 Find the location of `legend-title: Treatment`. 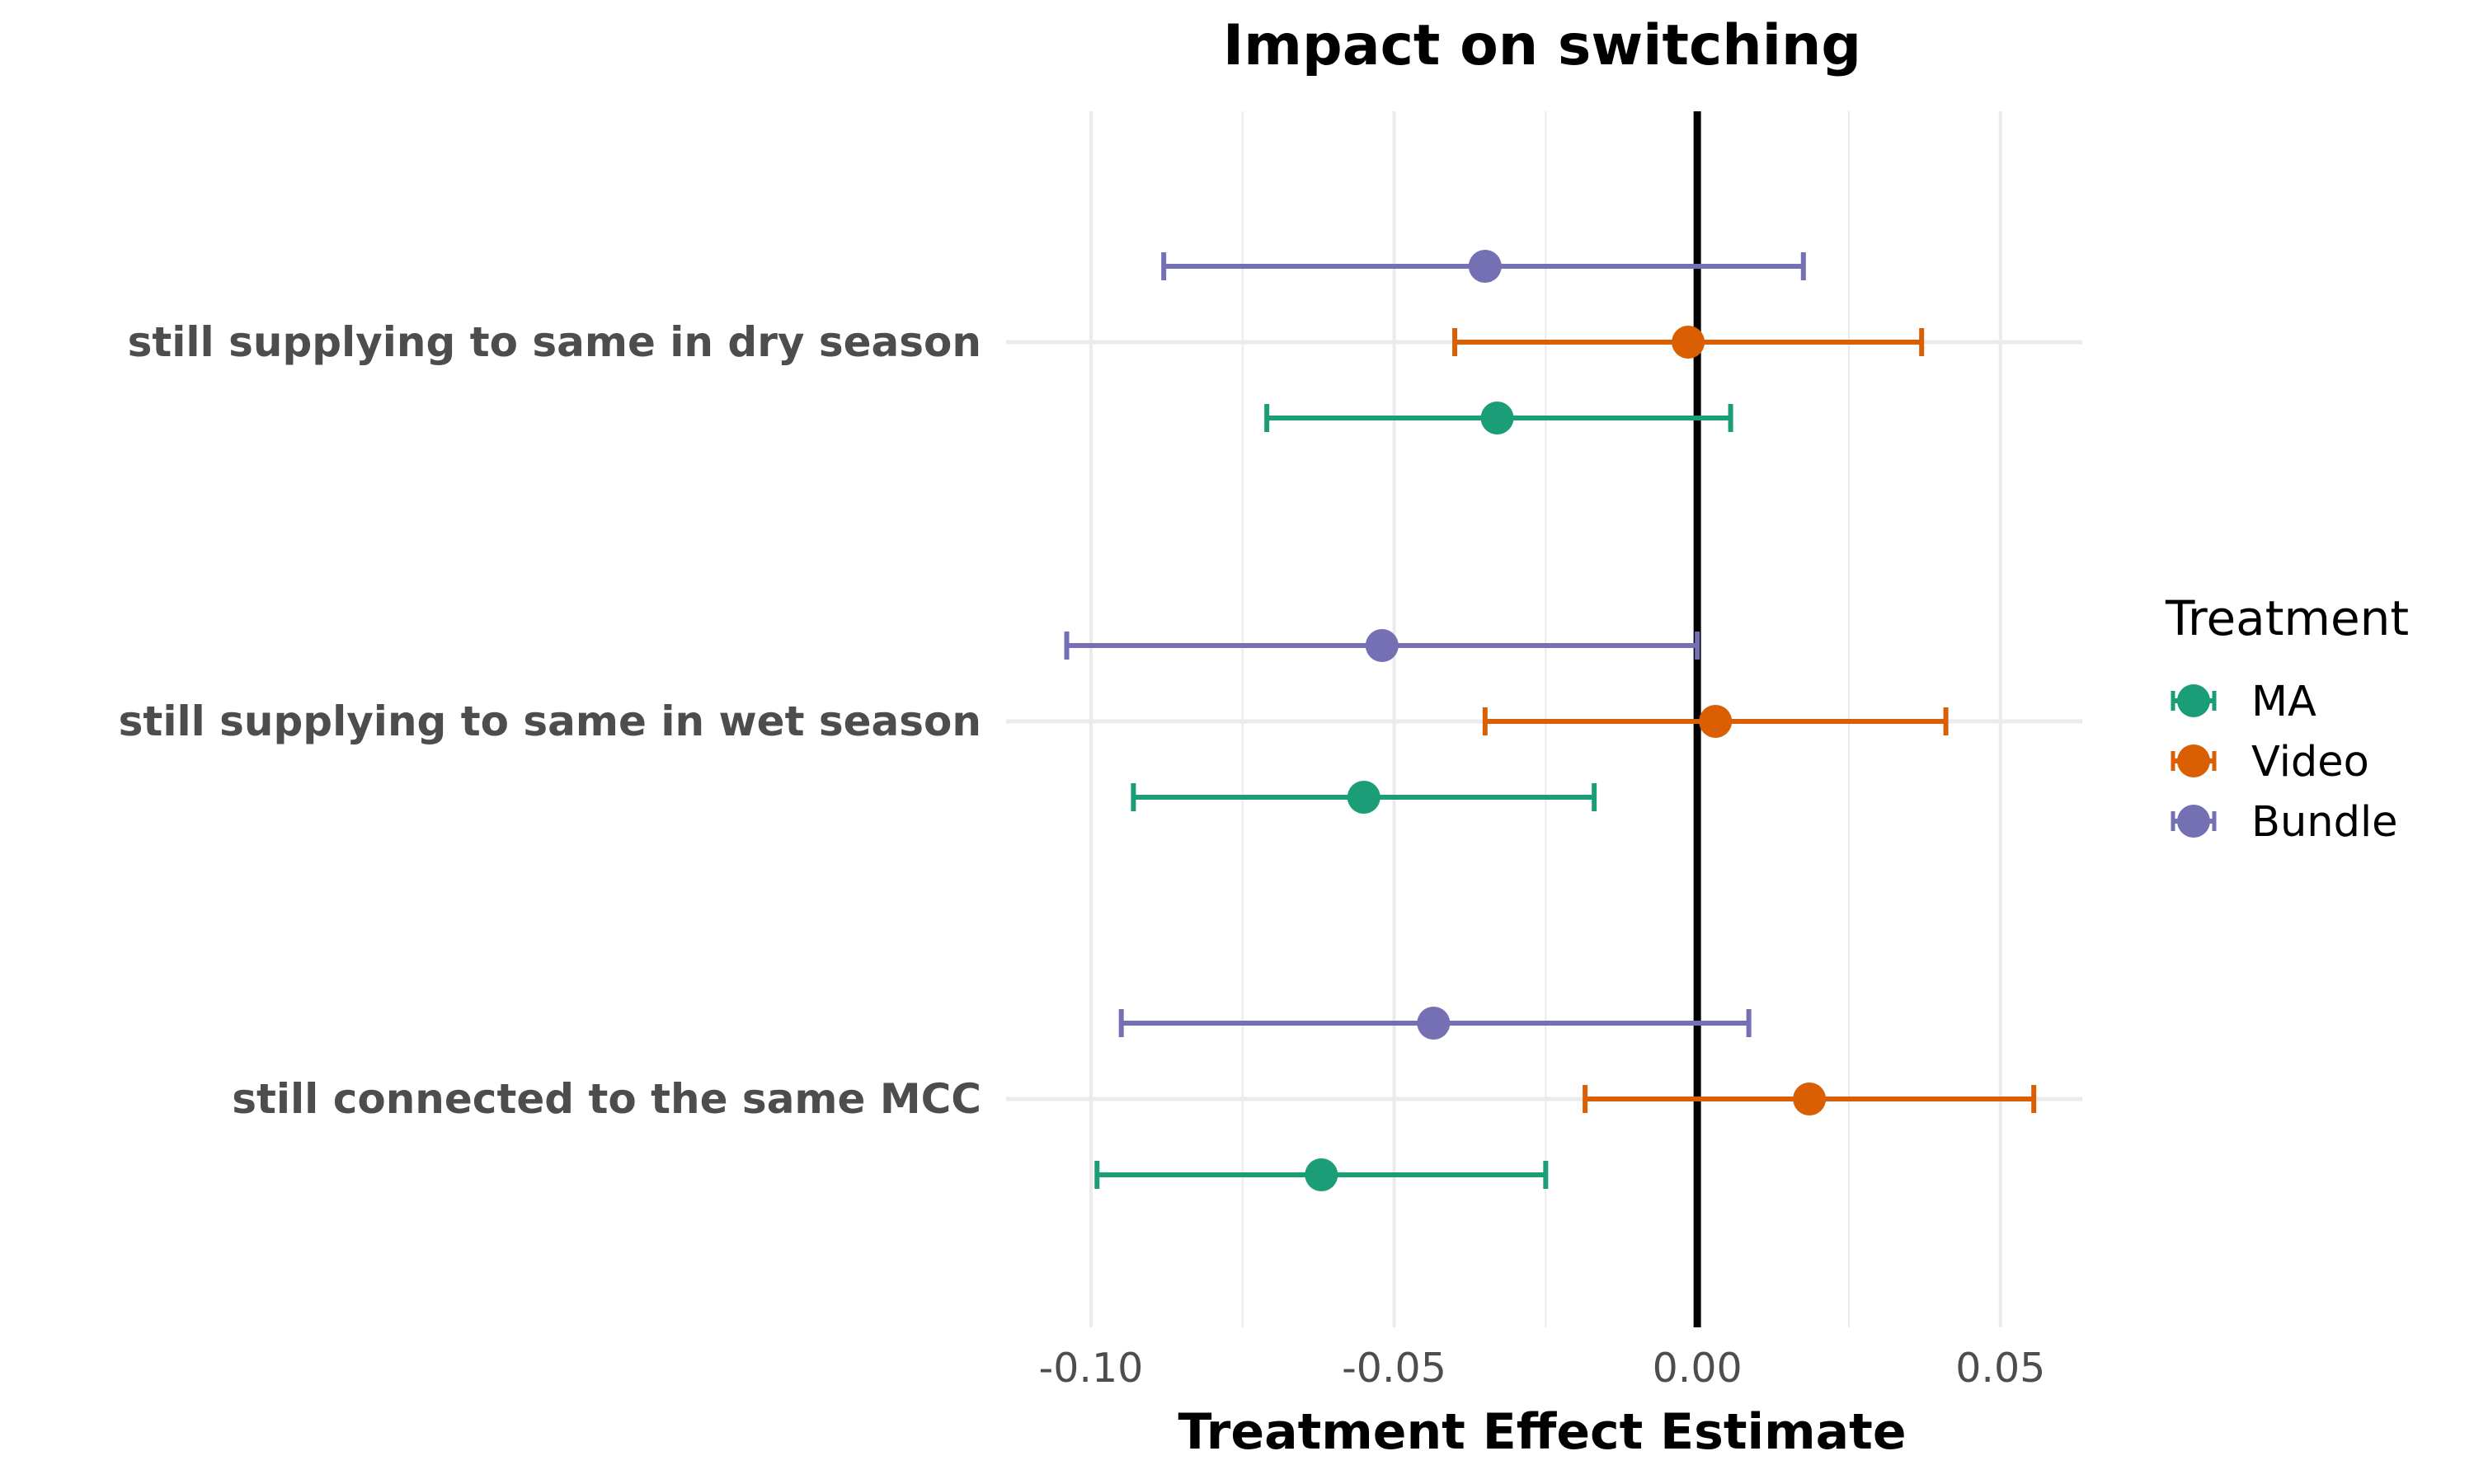

legend-title: Treatment is located at coordinates (2287, 618).